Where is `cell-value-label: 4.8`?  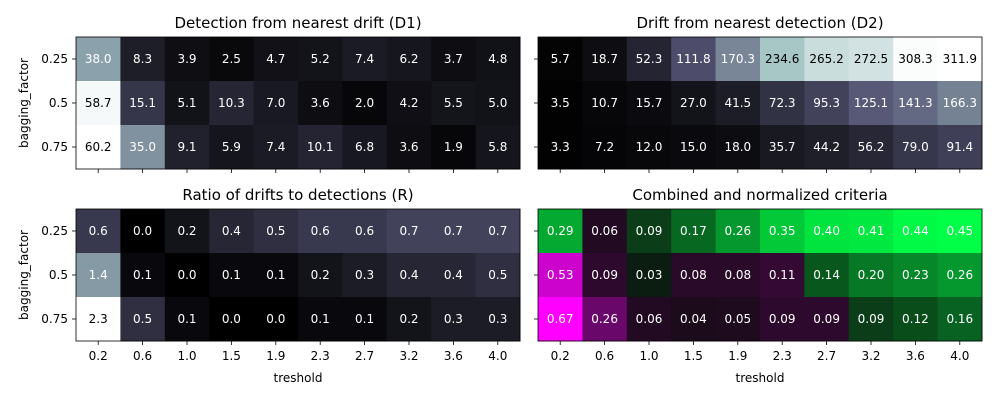 cell-value-label: 4.8 is located at coordinates (497, 59).